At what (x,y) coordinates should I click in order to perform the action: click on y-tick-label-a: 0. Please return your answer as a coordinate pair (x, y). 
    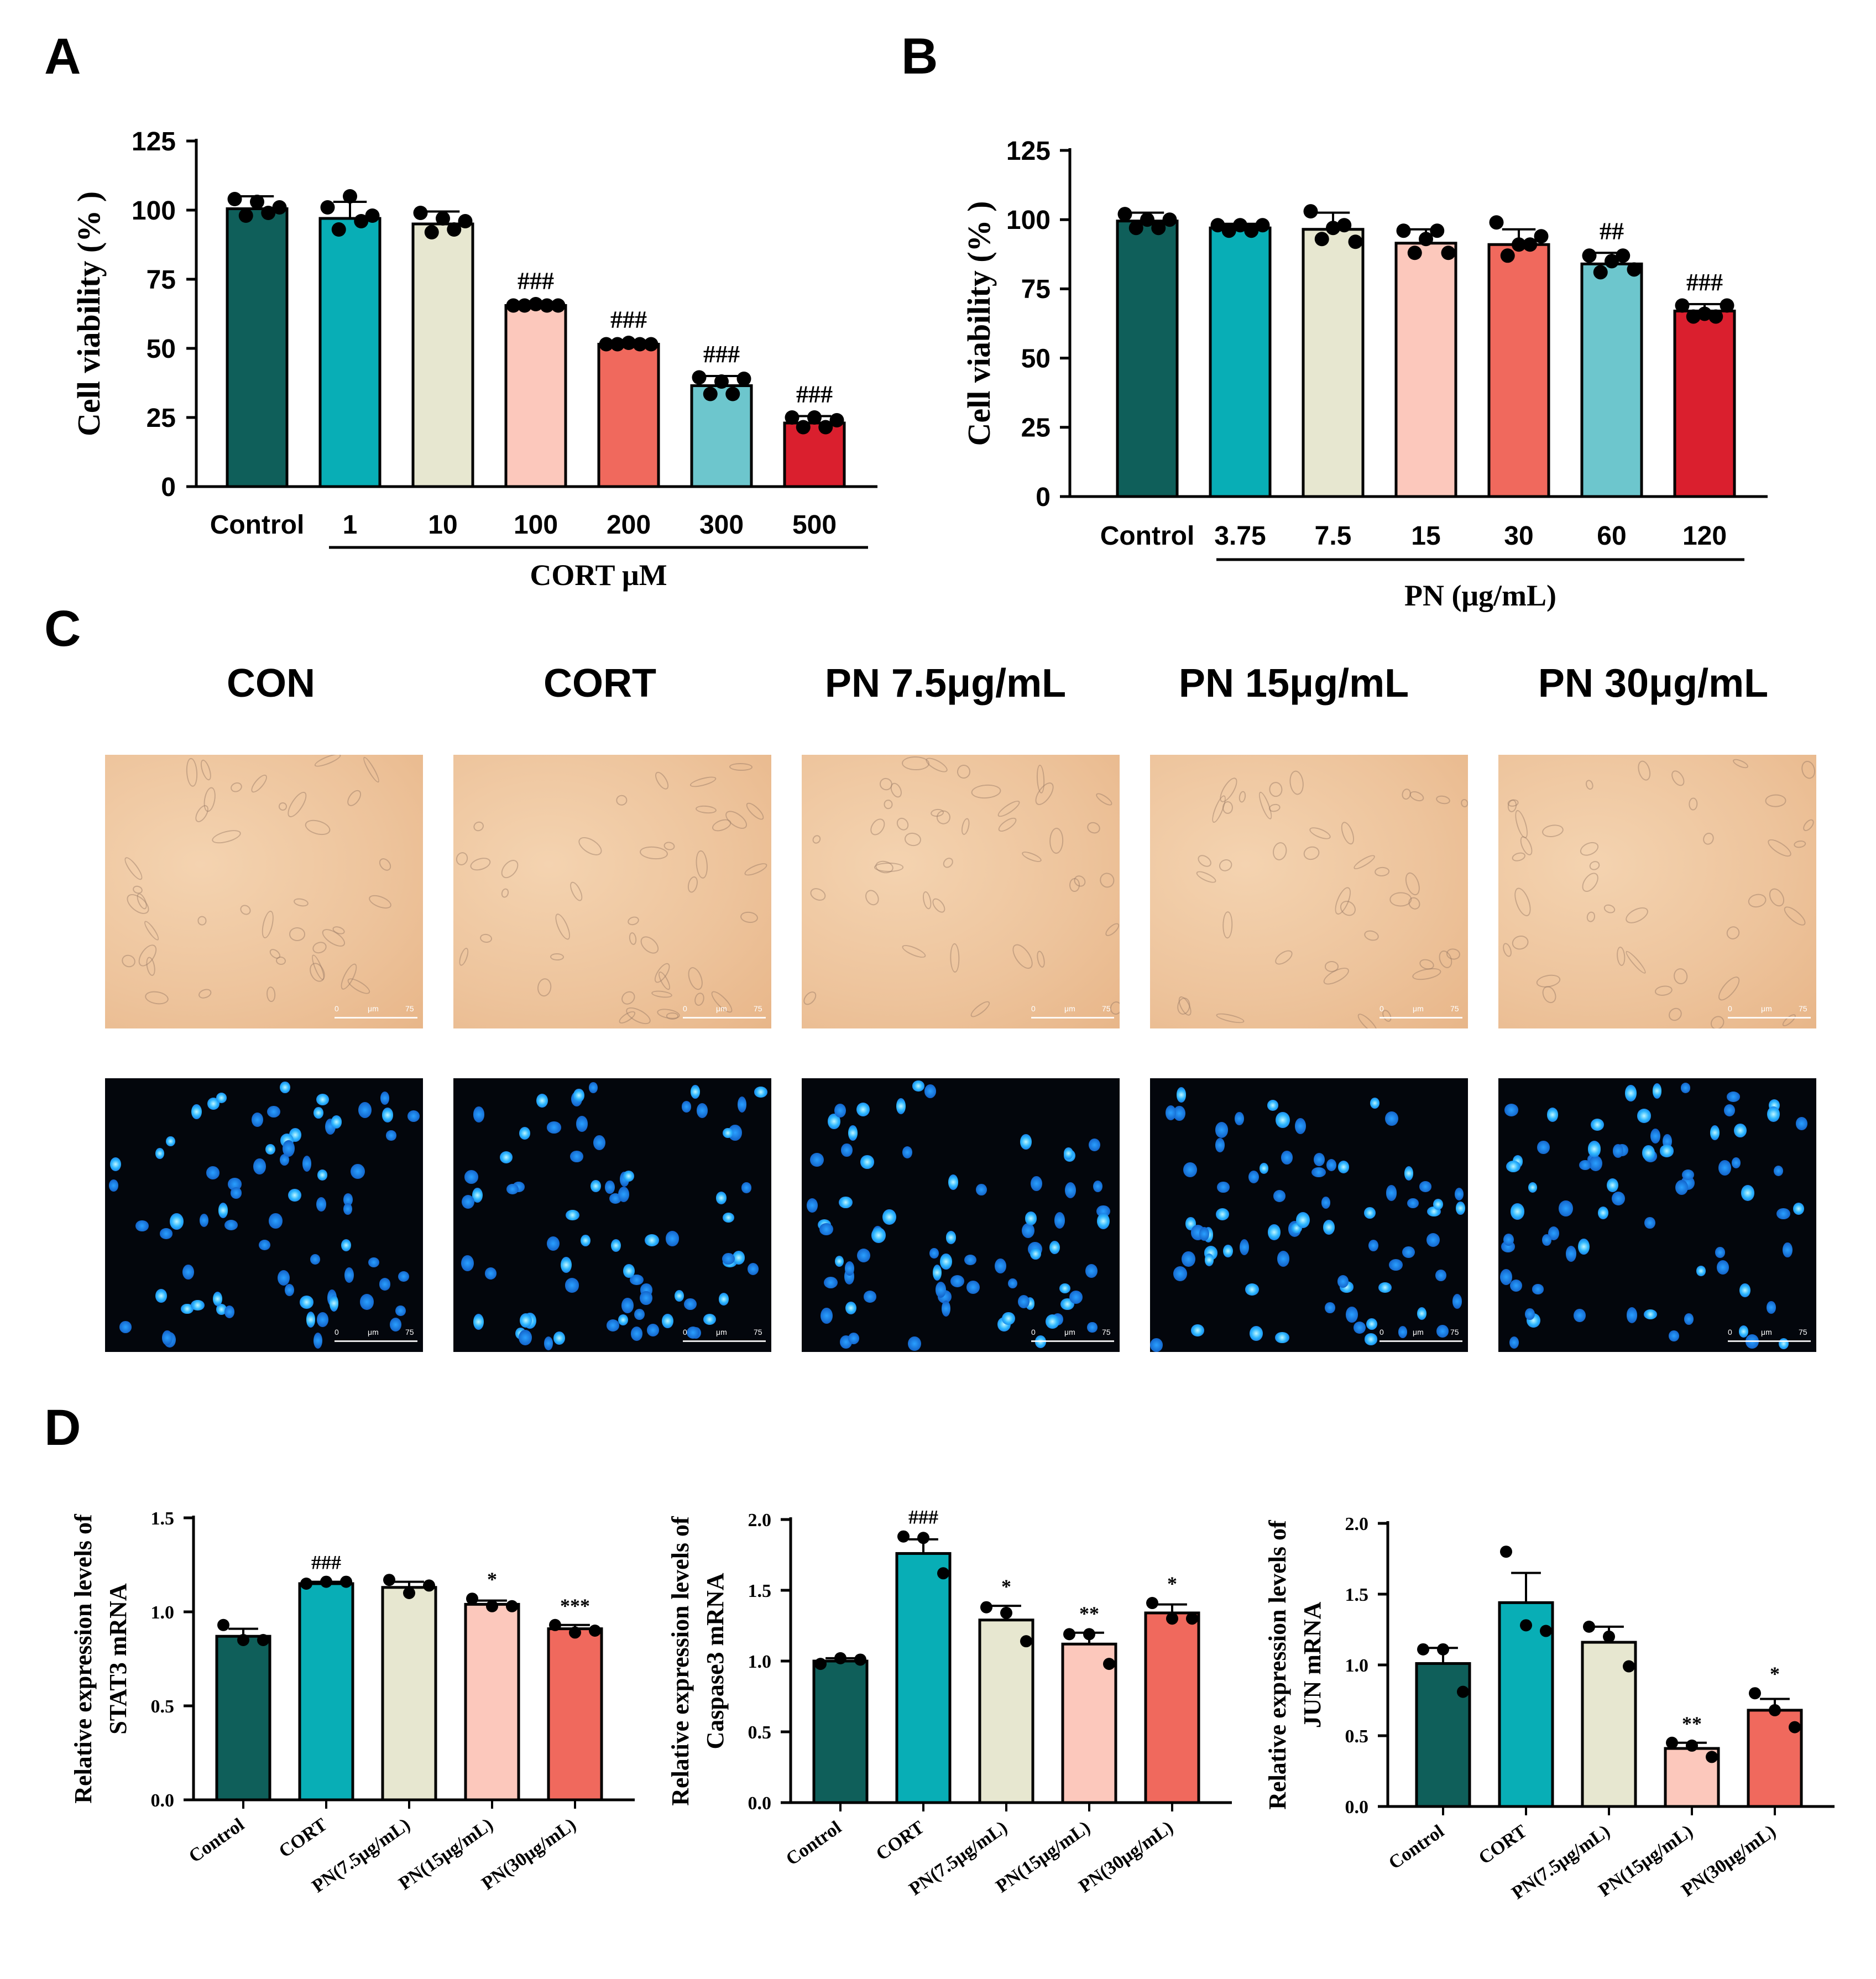
    Looking at the image, I should click on (168, 488).